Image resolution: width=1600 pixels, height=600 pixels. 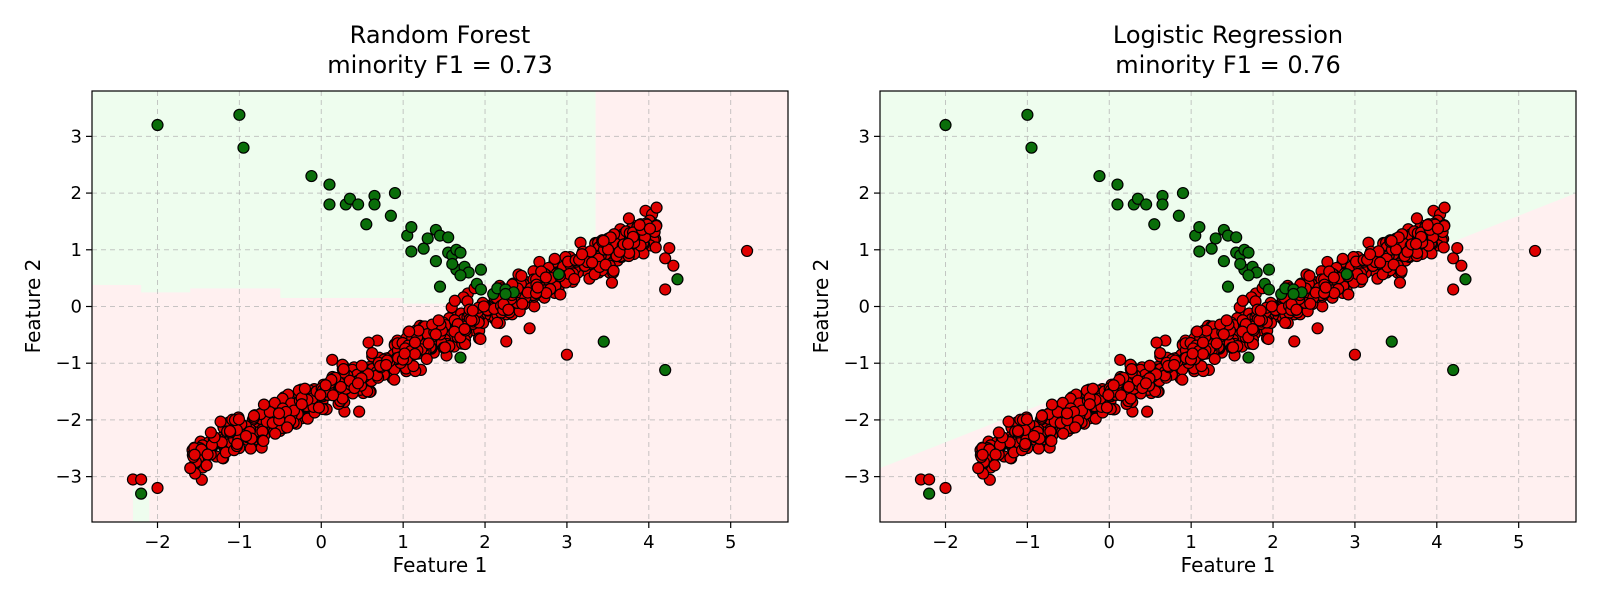 I want to click on x-tick-label: −2, so click(x=945, y=542).